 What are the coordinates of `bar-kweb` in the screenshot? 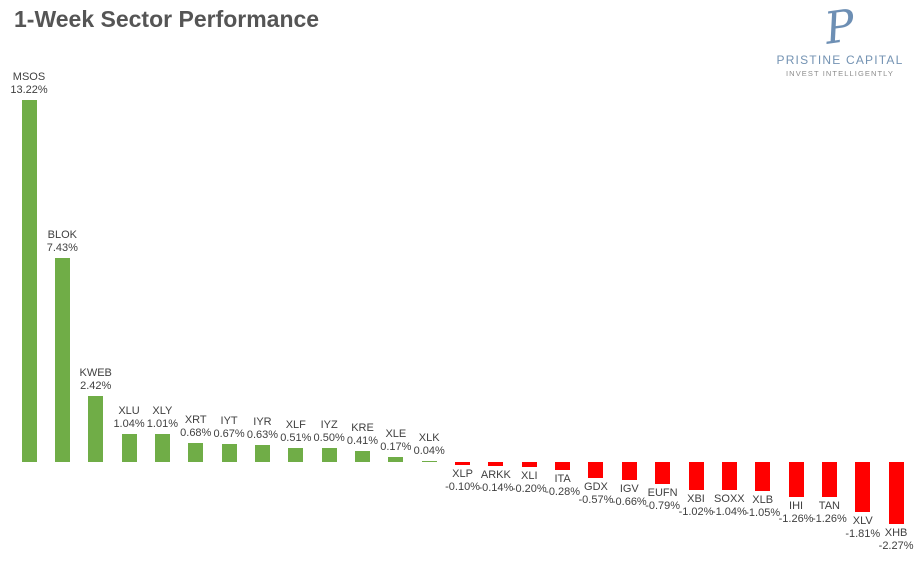 It's located at (96, 428).